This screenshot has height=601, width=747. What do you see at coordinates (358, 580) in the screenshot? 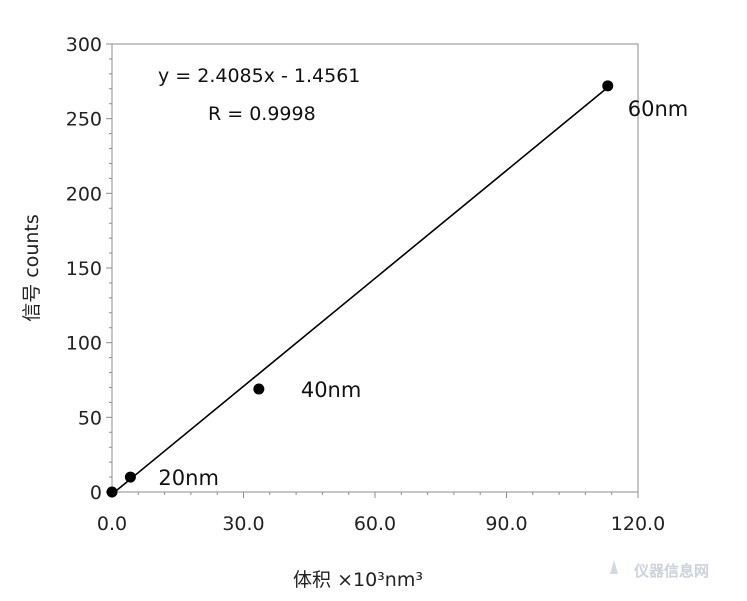
I see `x-axis-title: 体积 ×10³nm³` at bounding box center [358, 580].